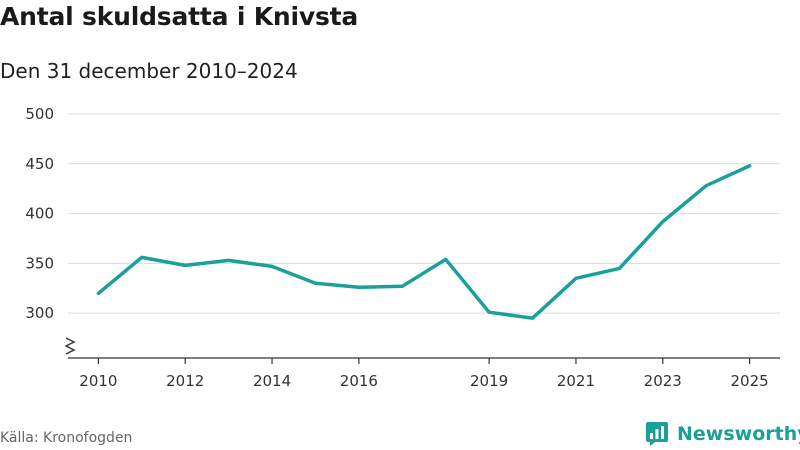 The image size is (800, 450). I want to click on chart-subtitle: Den 31 december 2010–2024, so click(149, 71).